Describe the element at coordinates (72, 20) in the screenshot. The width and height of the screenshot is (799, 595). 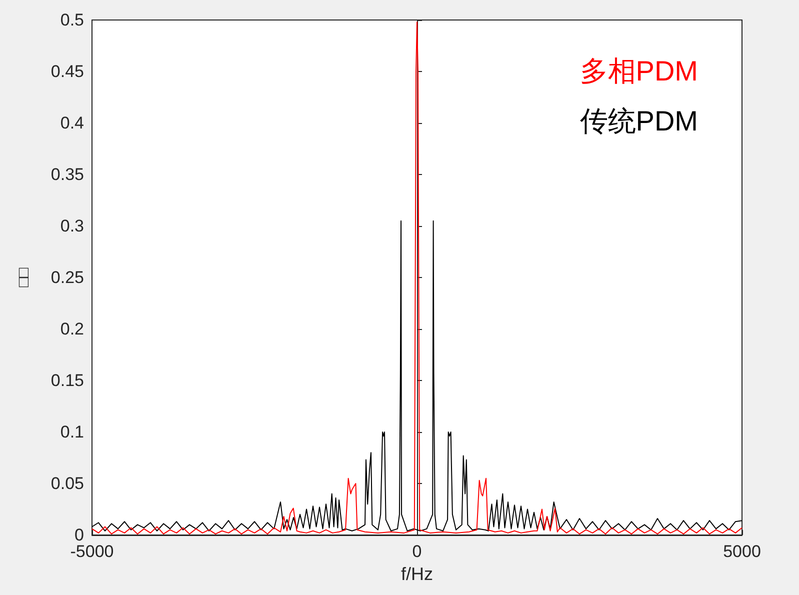
I see `y-tick-label: 0.5` at that location.